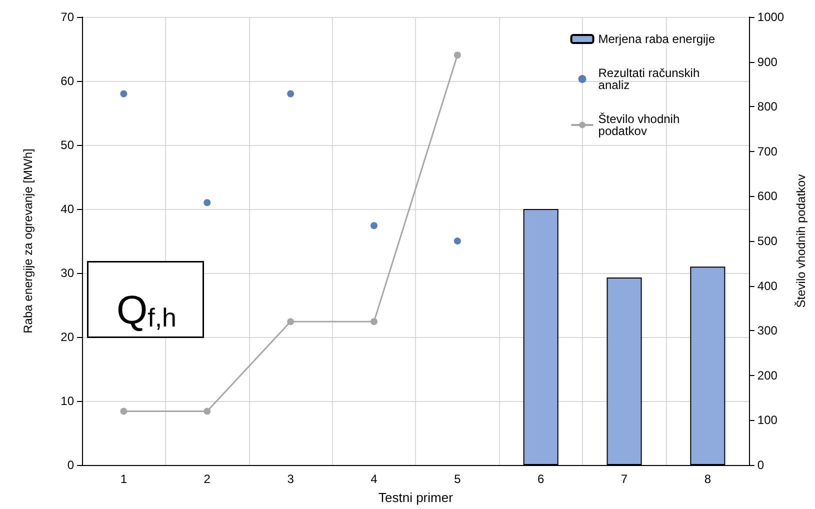 The image size is (815, 509). Describe the element at coordinates (67, 145) in the screenshot. I see `y-tick-label: 50` at that location.